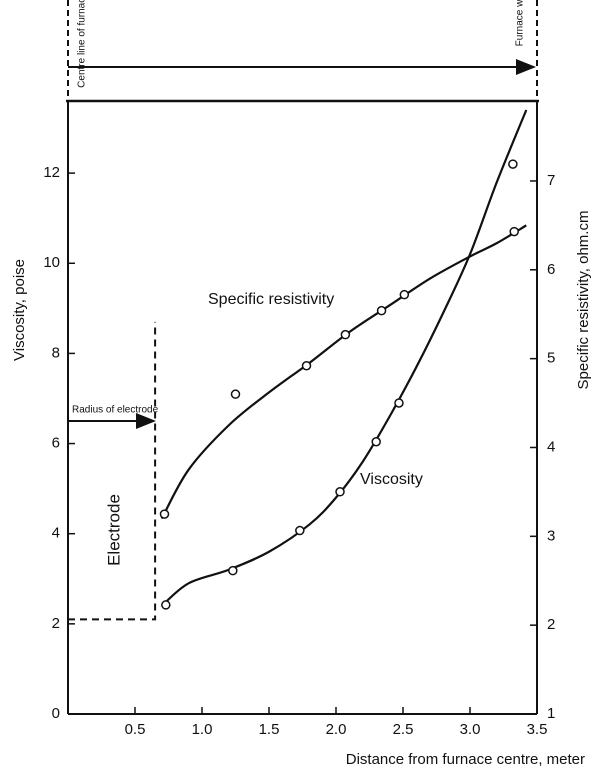 The height and width of the screenshot is (774, 595). Describe the element at coordinates (51, 262) in the screenshot. I see `y-tick-label: 10` at that location.